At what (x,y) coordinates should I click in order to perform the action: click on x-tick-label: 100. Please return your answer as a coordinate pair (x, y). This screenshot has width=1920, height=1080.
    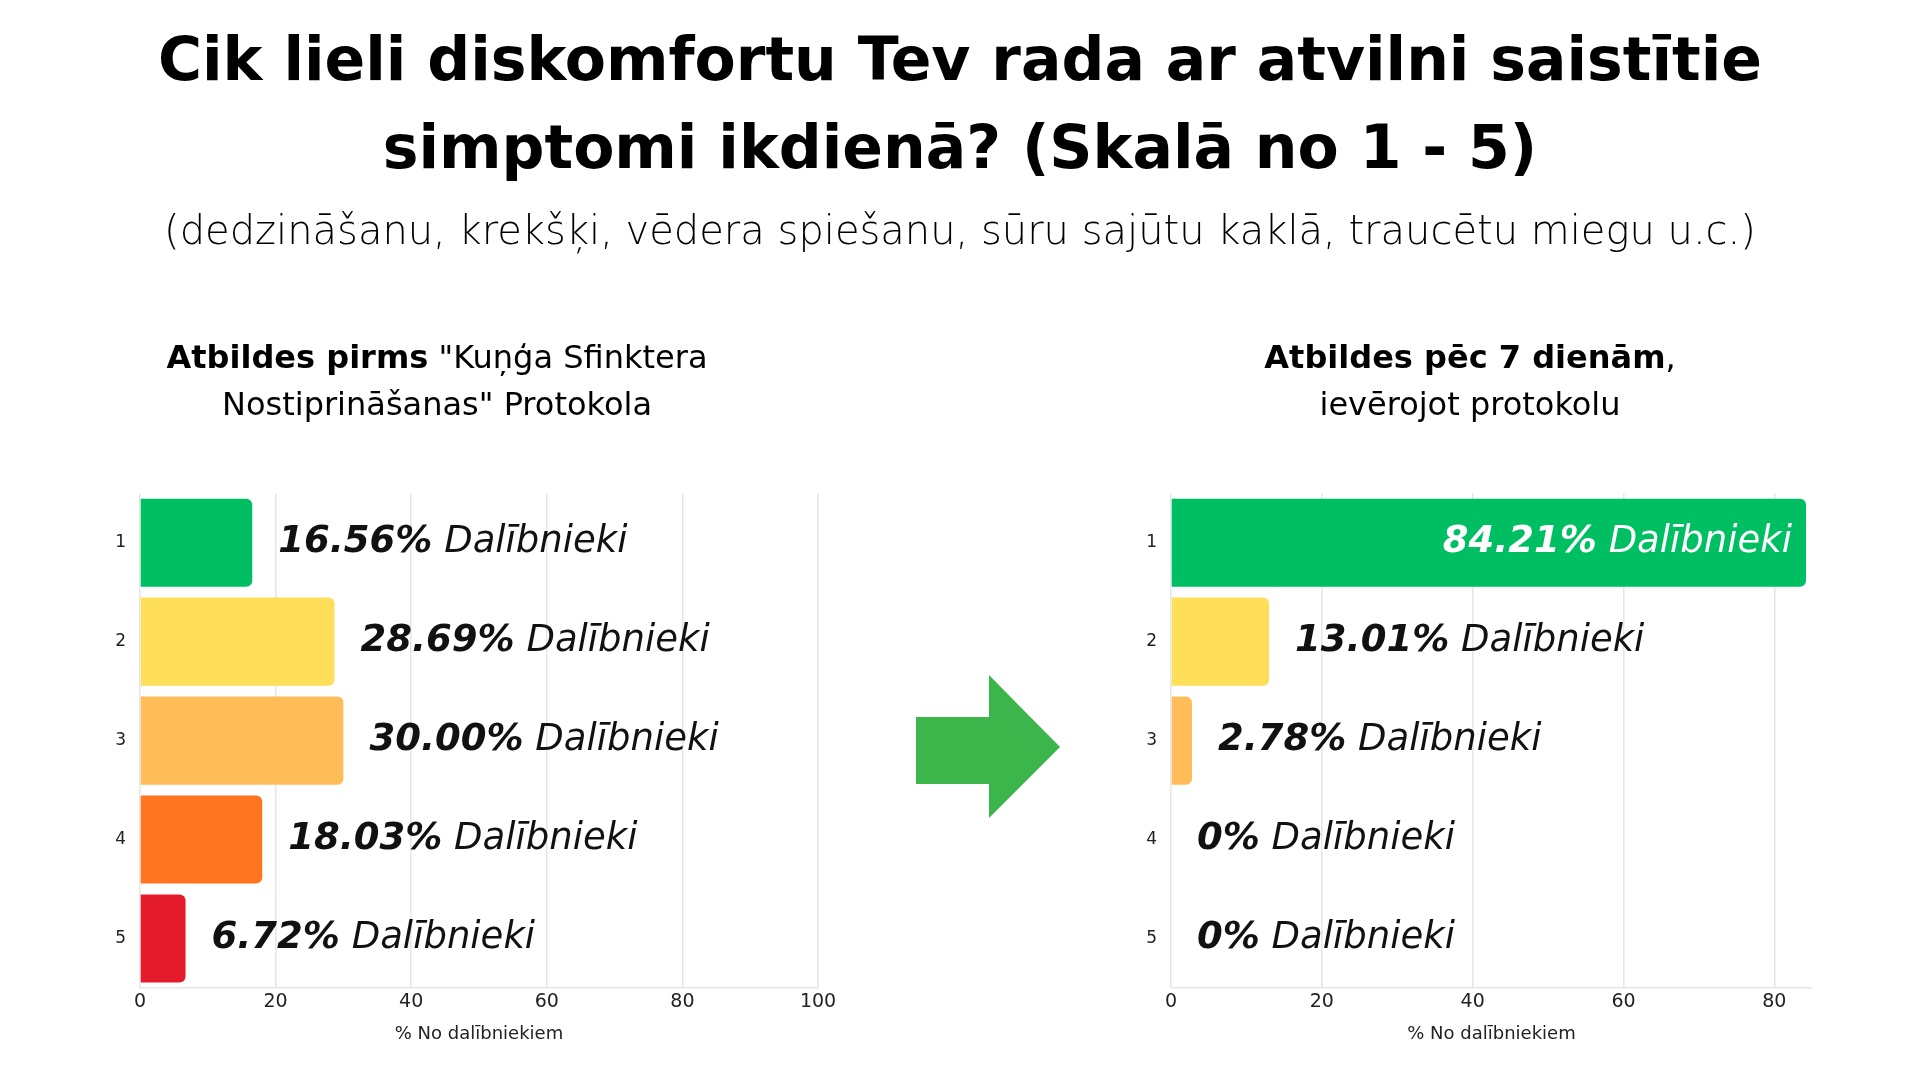
    Looking at the image, I should click on (818, 1000).